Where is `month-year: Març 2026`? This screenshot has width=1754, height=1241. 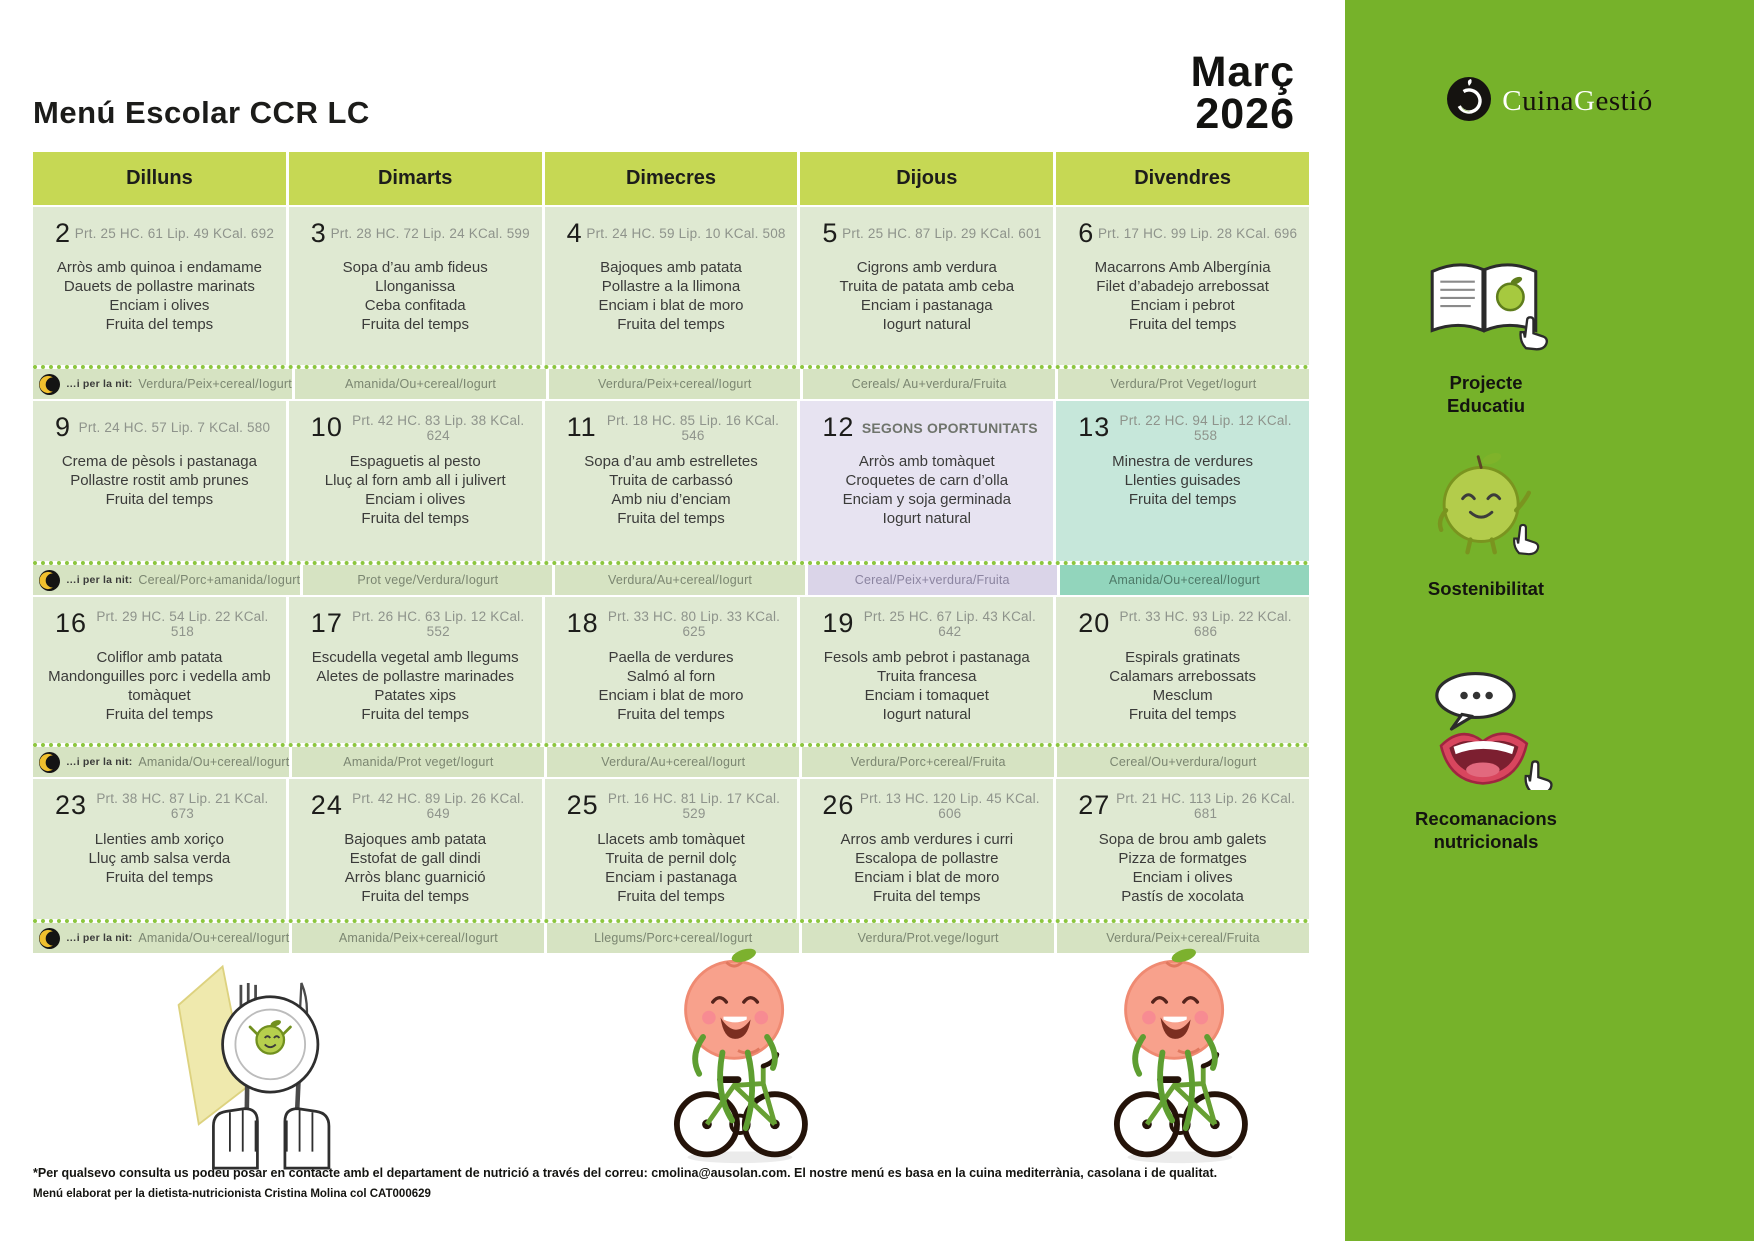 month-year: Març 2026 is located at coordinates (1147, 93).